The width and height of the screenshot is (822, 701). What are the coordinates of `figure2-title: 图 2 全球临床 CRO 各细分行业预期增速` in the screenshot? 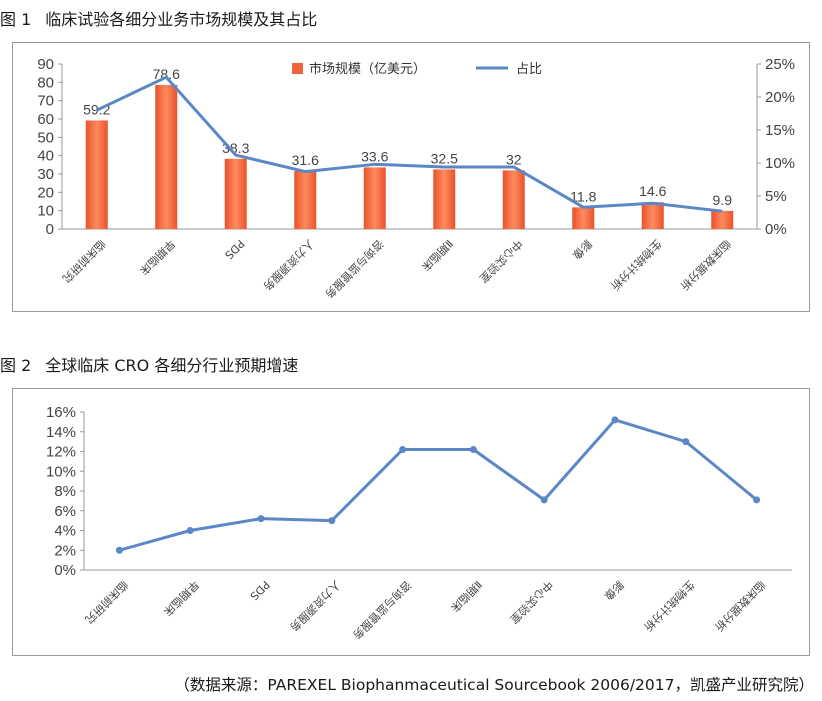 It's located at (149, 364).